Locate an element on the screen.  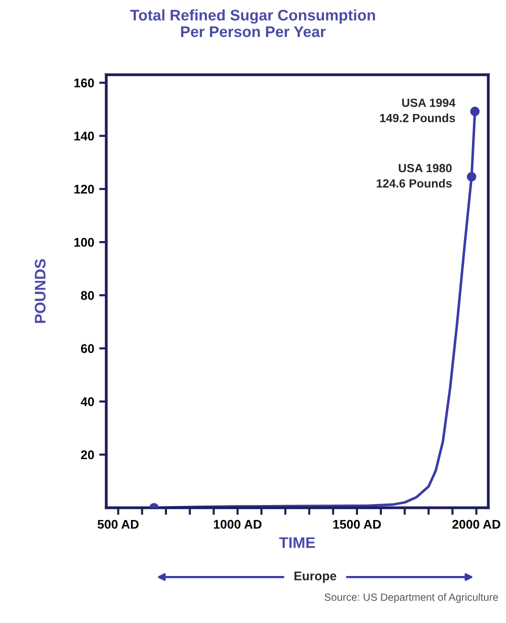
y-tick-label: 100 is located at coordinates (84, 242).